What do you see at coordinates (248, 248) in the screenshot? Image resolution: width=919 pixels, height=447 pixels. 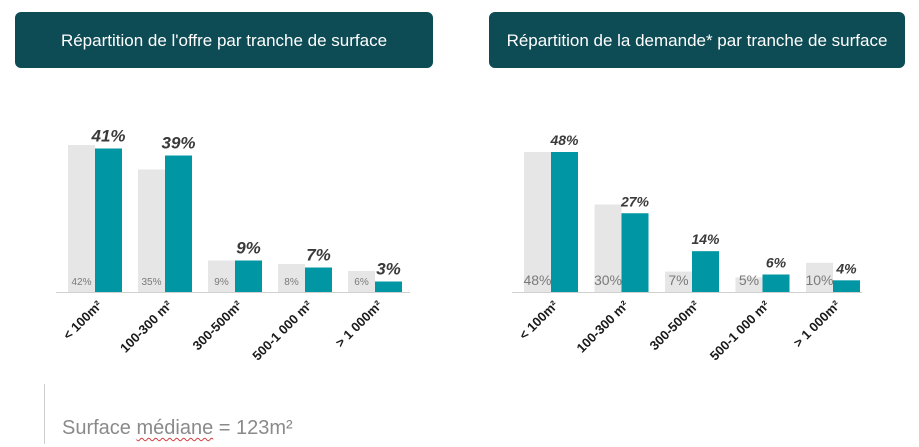 I see `offer-primary-label: 9%` at bounding box center [248, 248].